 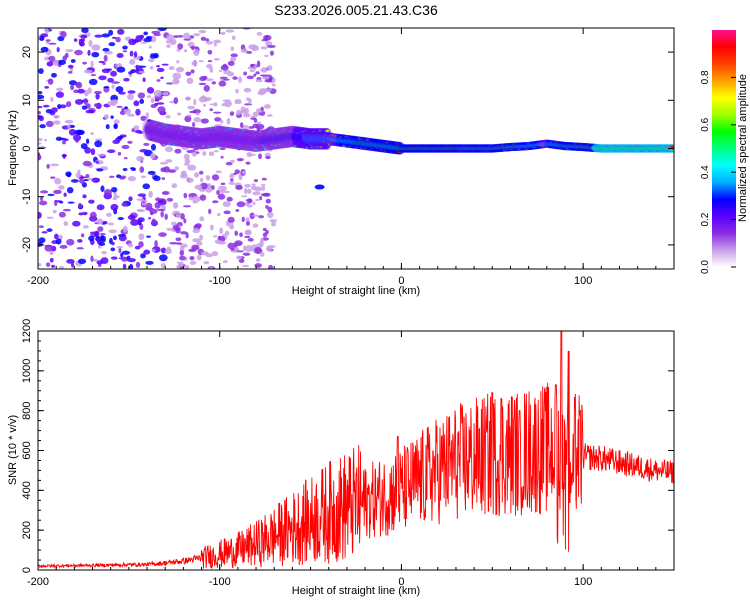 What do you see at coordinates (27, 245) in the screenshot?
I see `spectrogram-ytick-label: -20` at bounding box center [27, 245].